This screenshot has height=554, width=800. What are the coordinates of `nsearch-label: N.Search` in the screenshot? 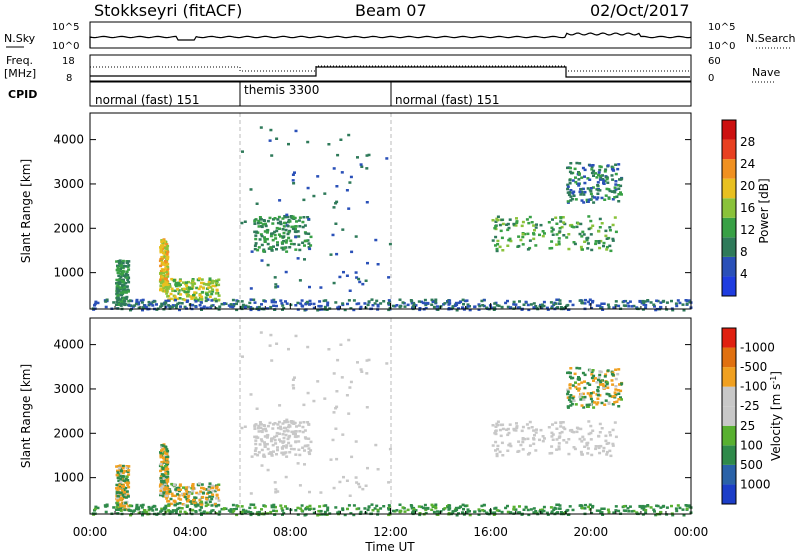 It's located at (771, 38).